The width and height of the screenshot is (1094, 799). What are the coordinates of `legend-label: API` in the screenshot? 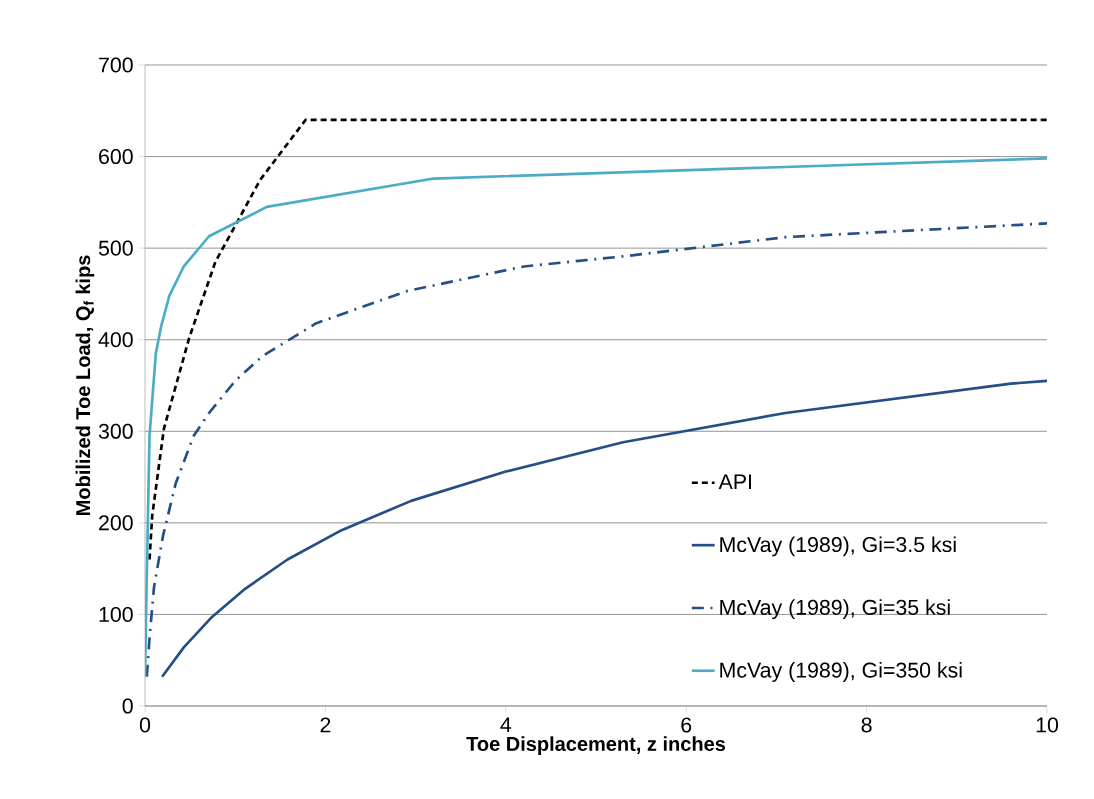 It's located at (734, 482).